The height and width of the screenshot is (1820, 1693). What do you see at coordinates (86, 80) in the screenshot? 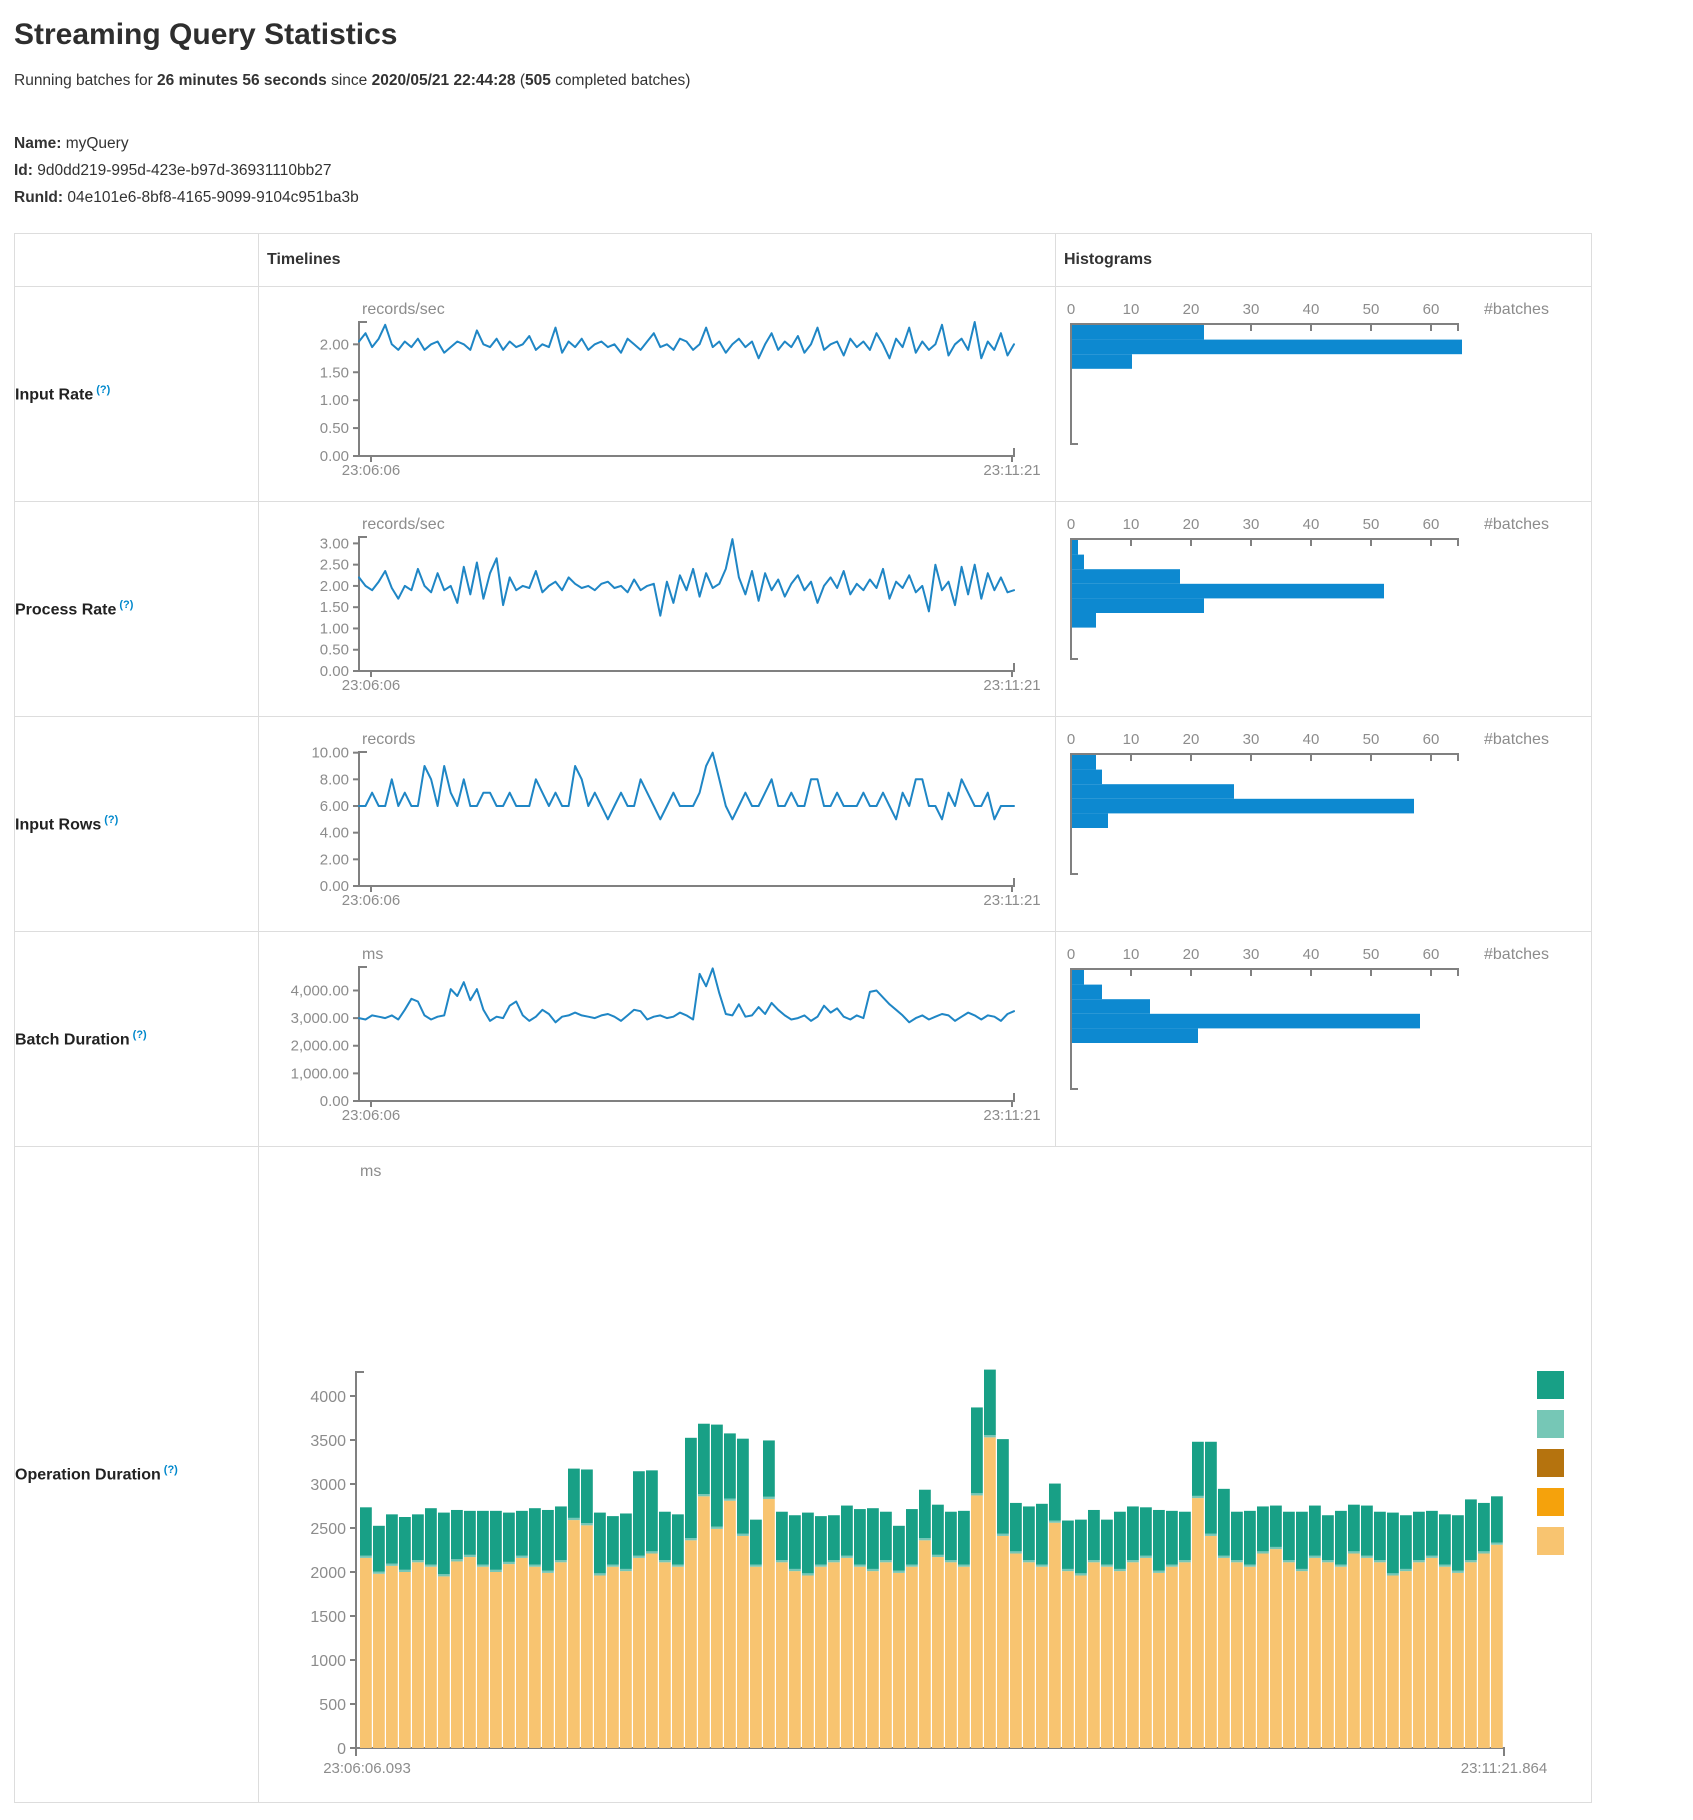
I see `summary-text: Running batches for` at bounding box center [86, 80].